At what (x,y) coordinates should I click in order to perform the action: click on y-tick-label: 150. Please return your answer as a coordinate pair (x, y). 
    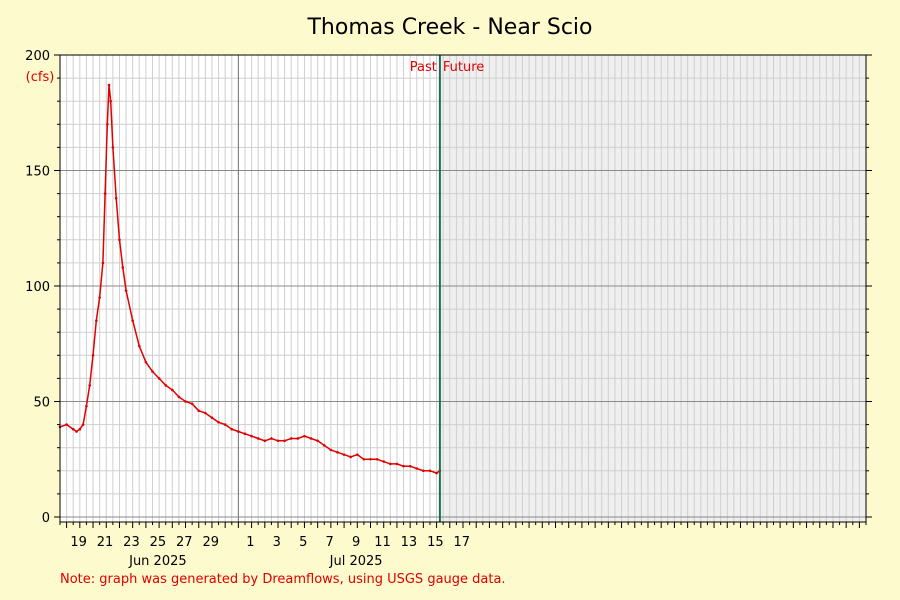
    Looking at the image, I should click on (37, 172).